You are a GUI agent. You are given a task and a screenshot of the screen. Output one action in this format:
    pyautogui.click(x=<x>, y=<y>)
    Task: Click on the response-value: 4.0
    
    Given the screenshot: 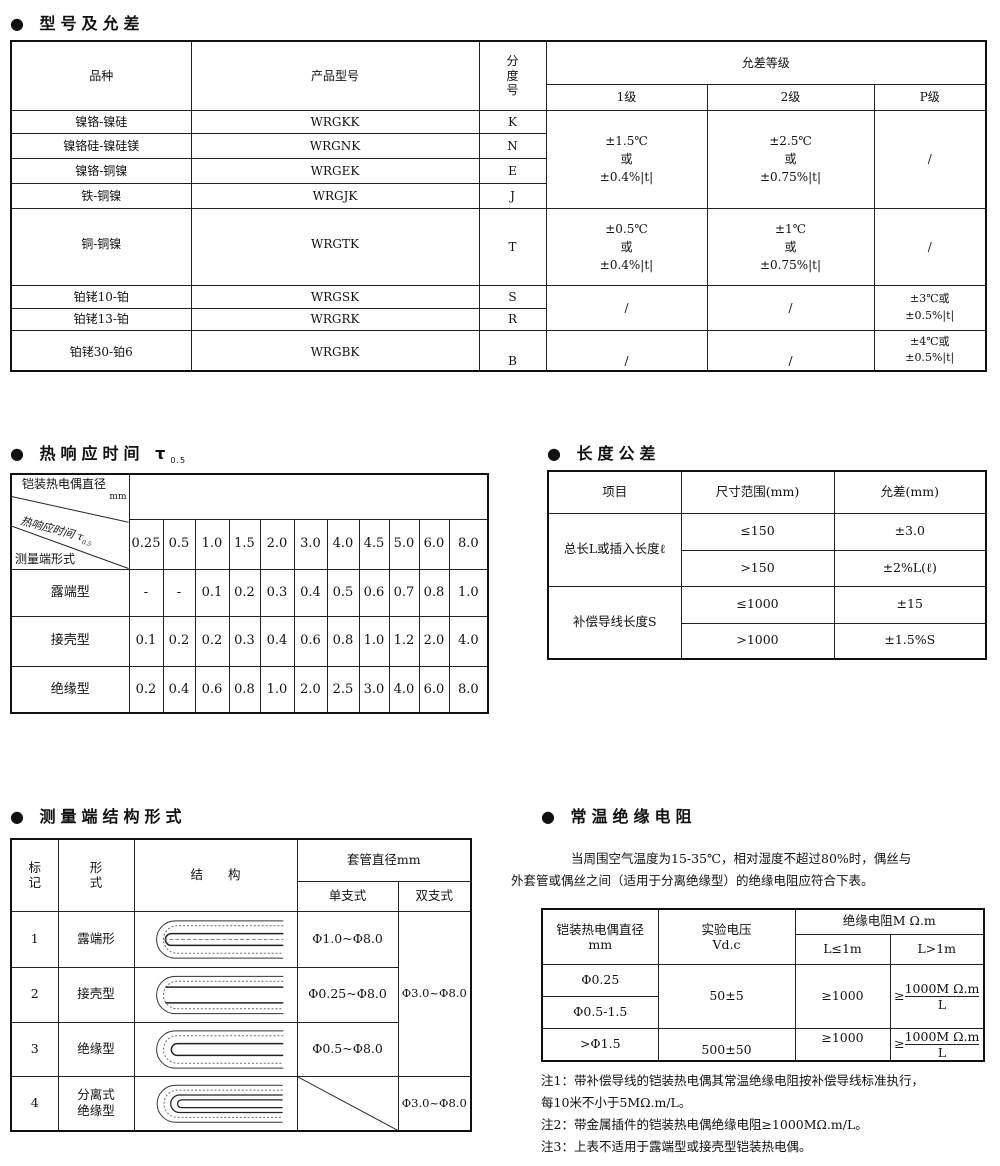 What is the action you would take?
    pyautogui.click(x=404, y=689)
    